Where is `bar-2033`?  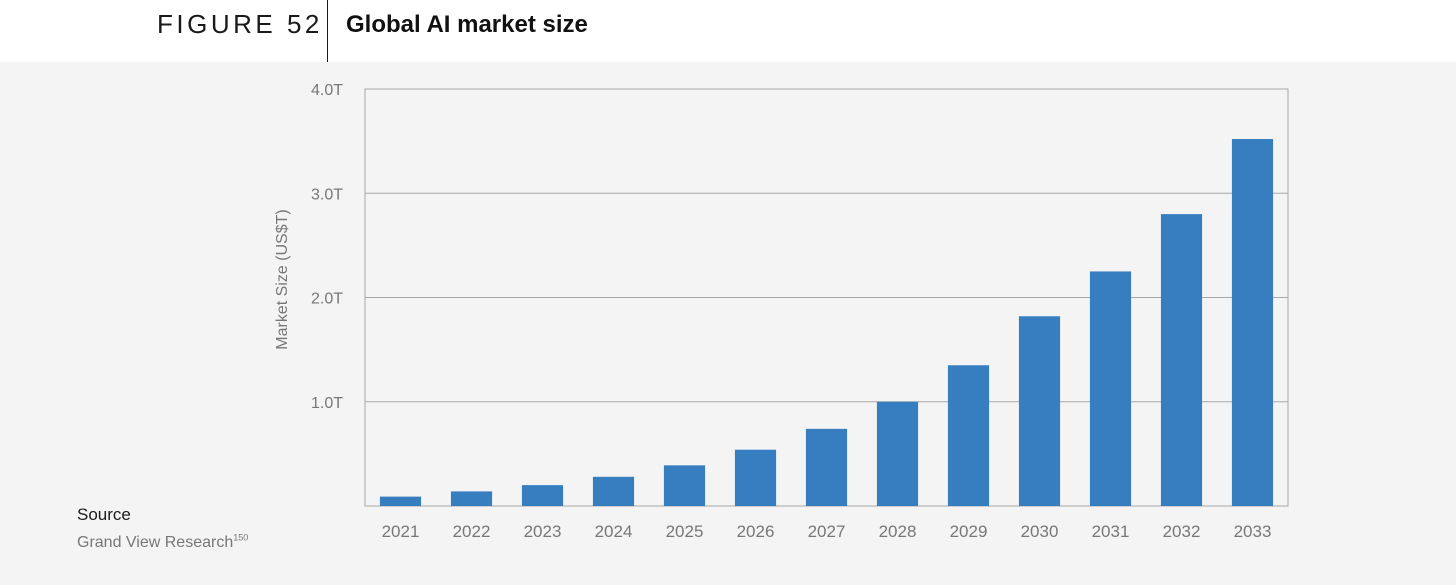
bar-2033 is located at coordinates (1252, 323).